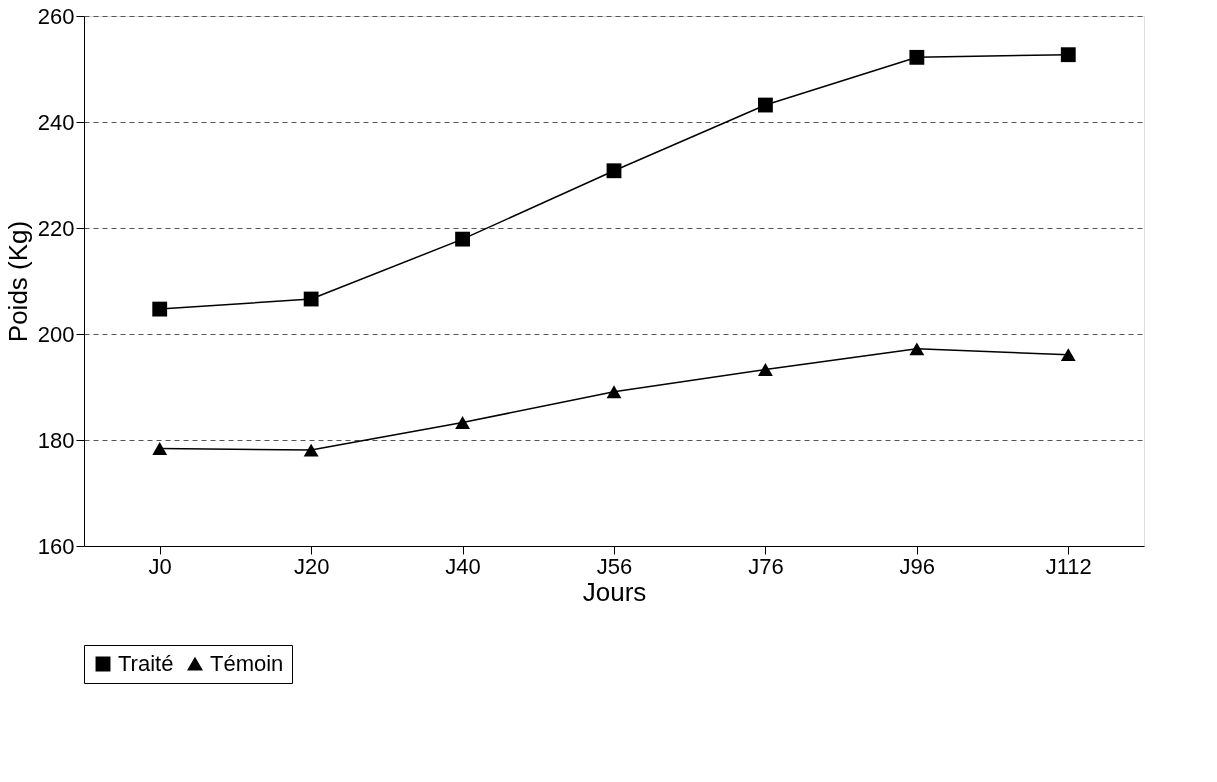 The image size is (1217, 782). I want to click on y-tick-label: 160, so click(56, 546).